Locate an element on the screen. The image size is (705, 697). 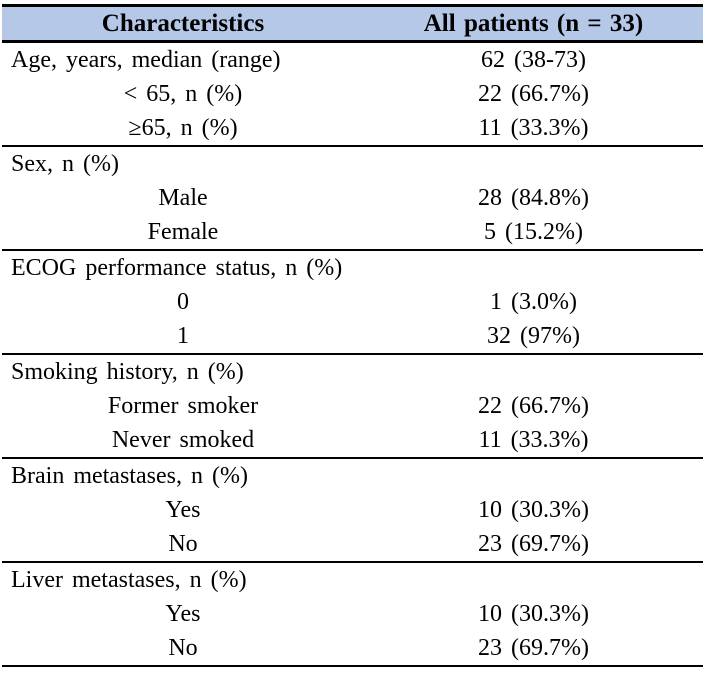
row-label: Female is located at coordinates (183, 232).